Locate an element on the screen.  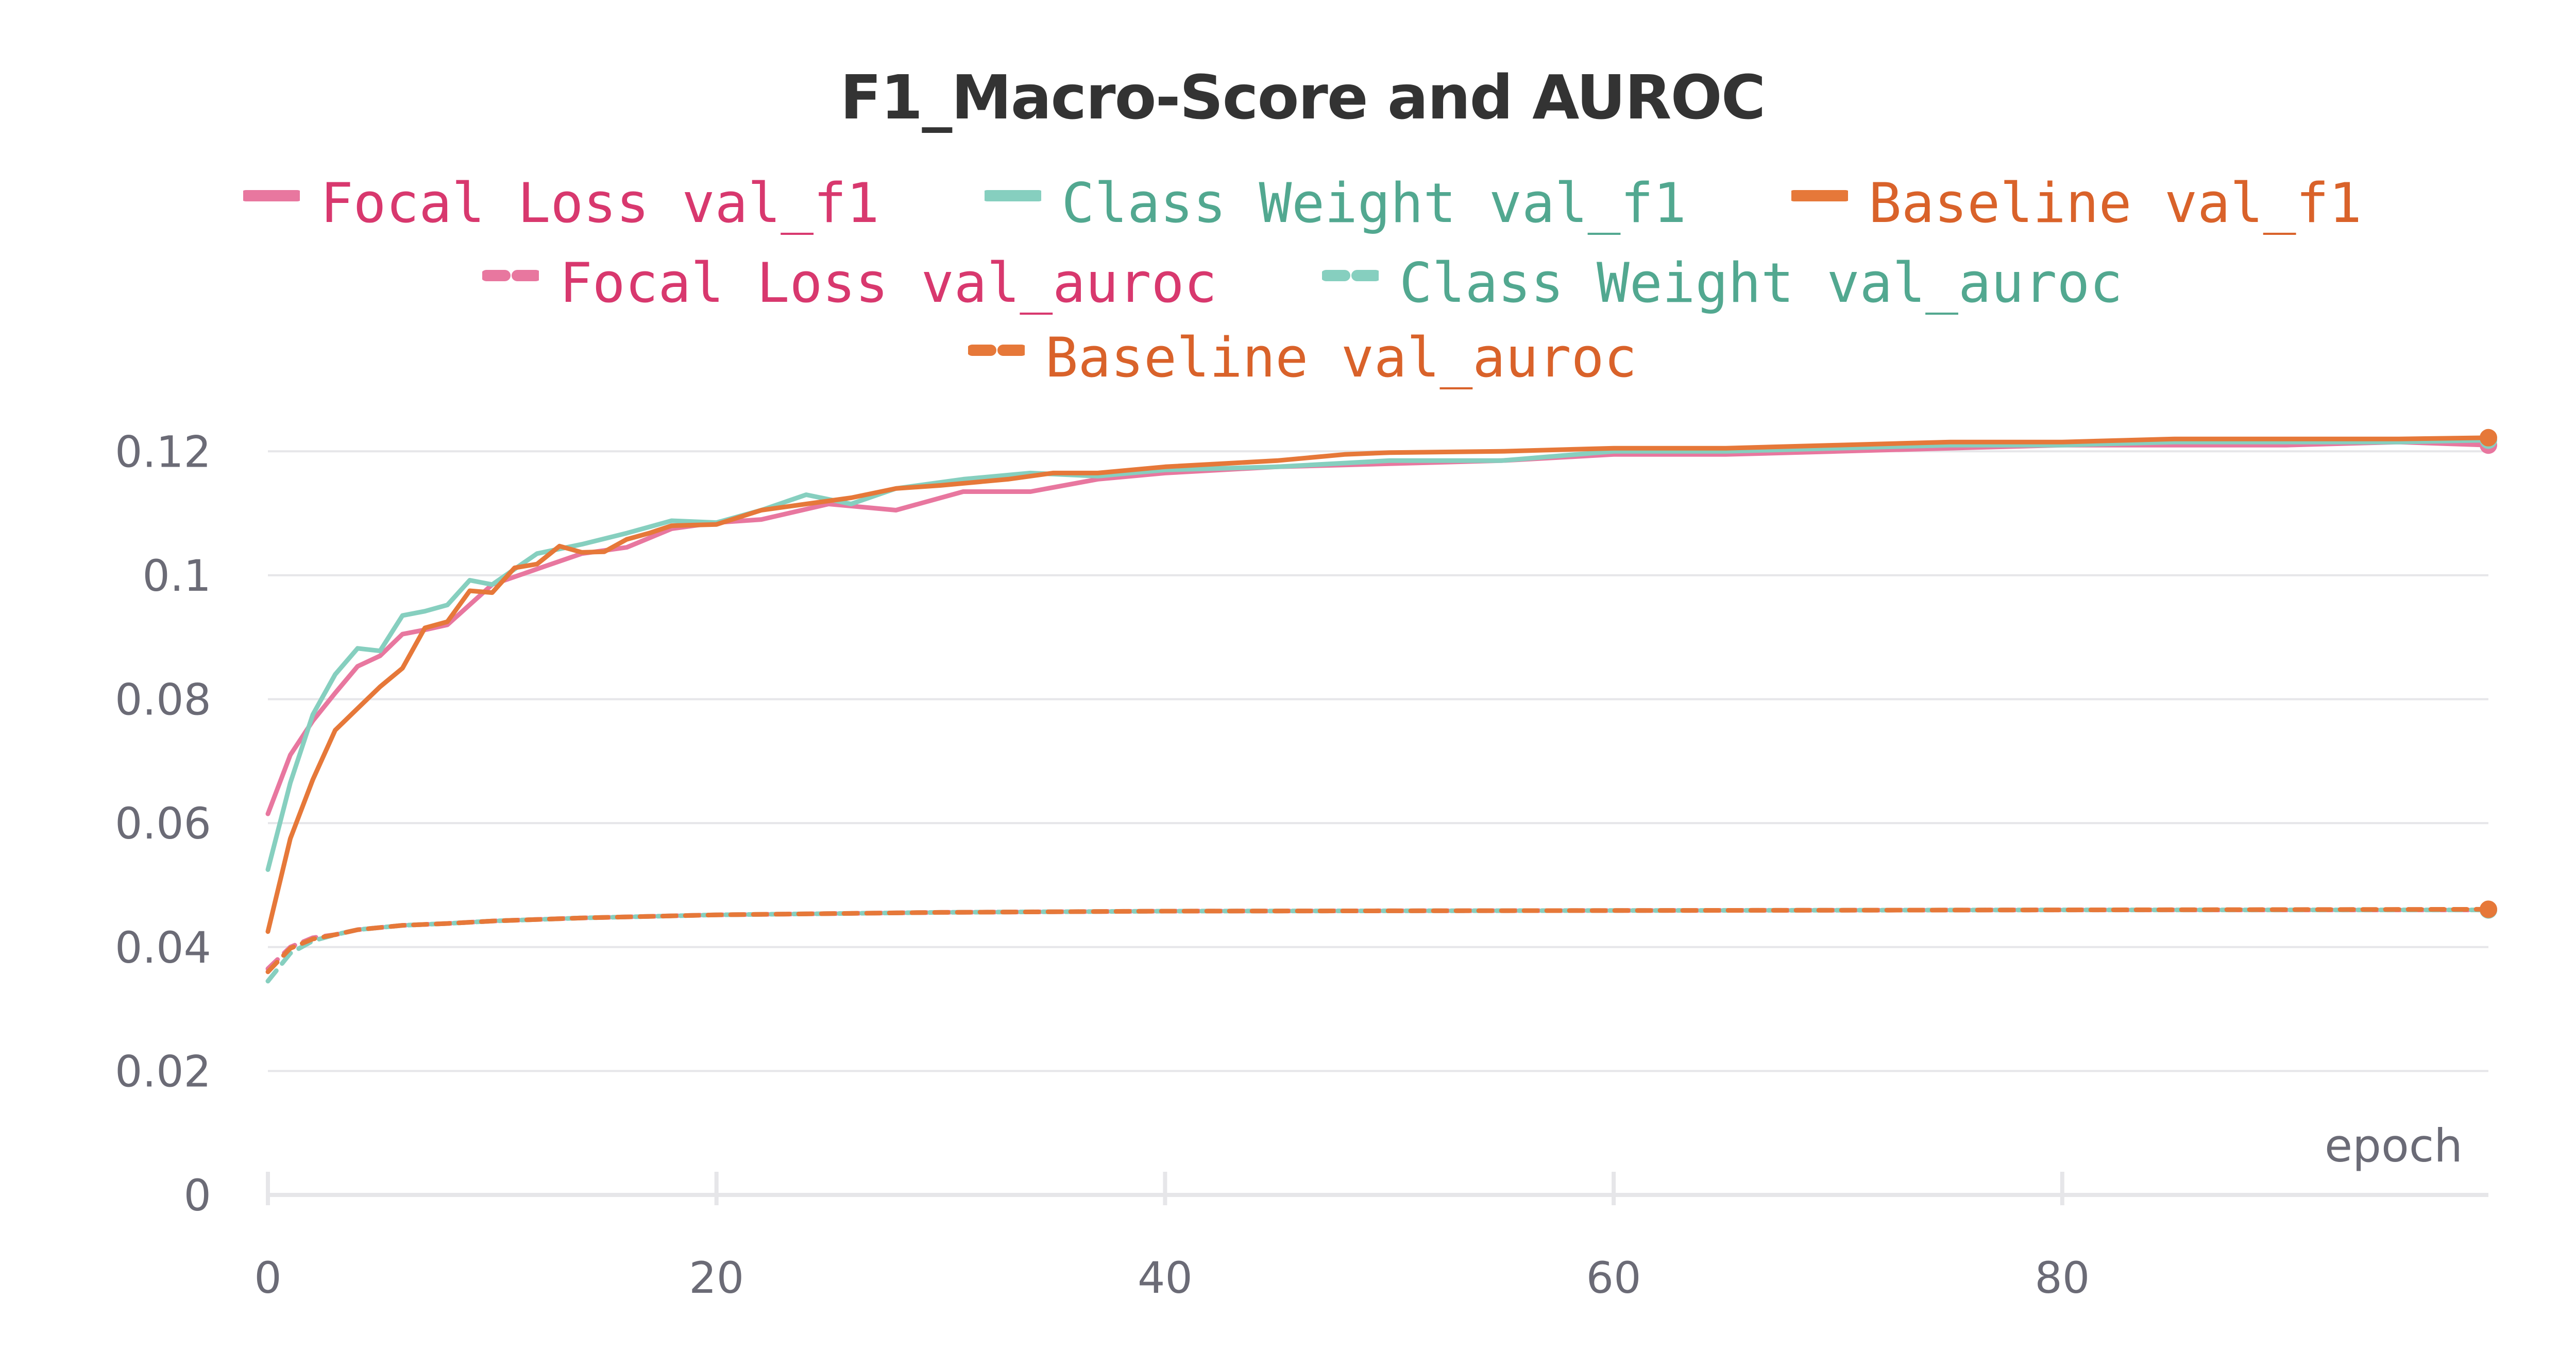
legend-item-class-f1: Class Weight val_f1 is located at coordinates (1335, 203).